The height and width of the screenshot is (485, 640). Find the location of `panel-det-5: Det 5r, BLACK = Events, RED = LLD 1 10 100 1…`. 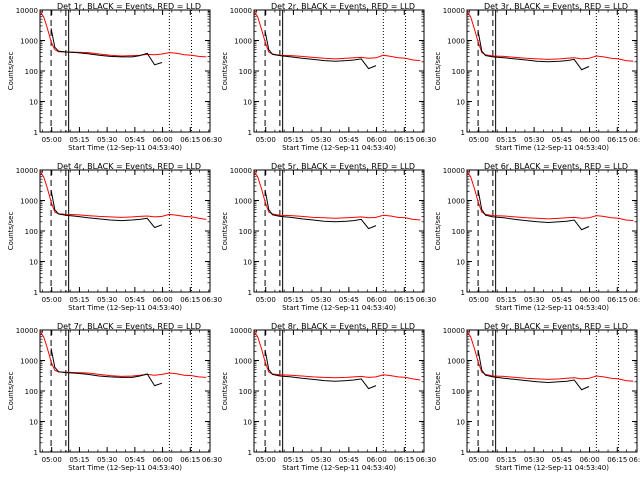

panel-det-5: Det 5r, BLACK = Events, RED = LLD 1 10 100 1… is located at coordinates (328, 237).